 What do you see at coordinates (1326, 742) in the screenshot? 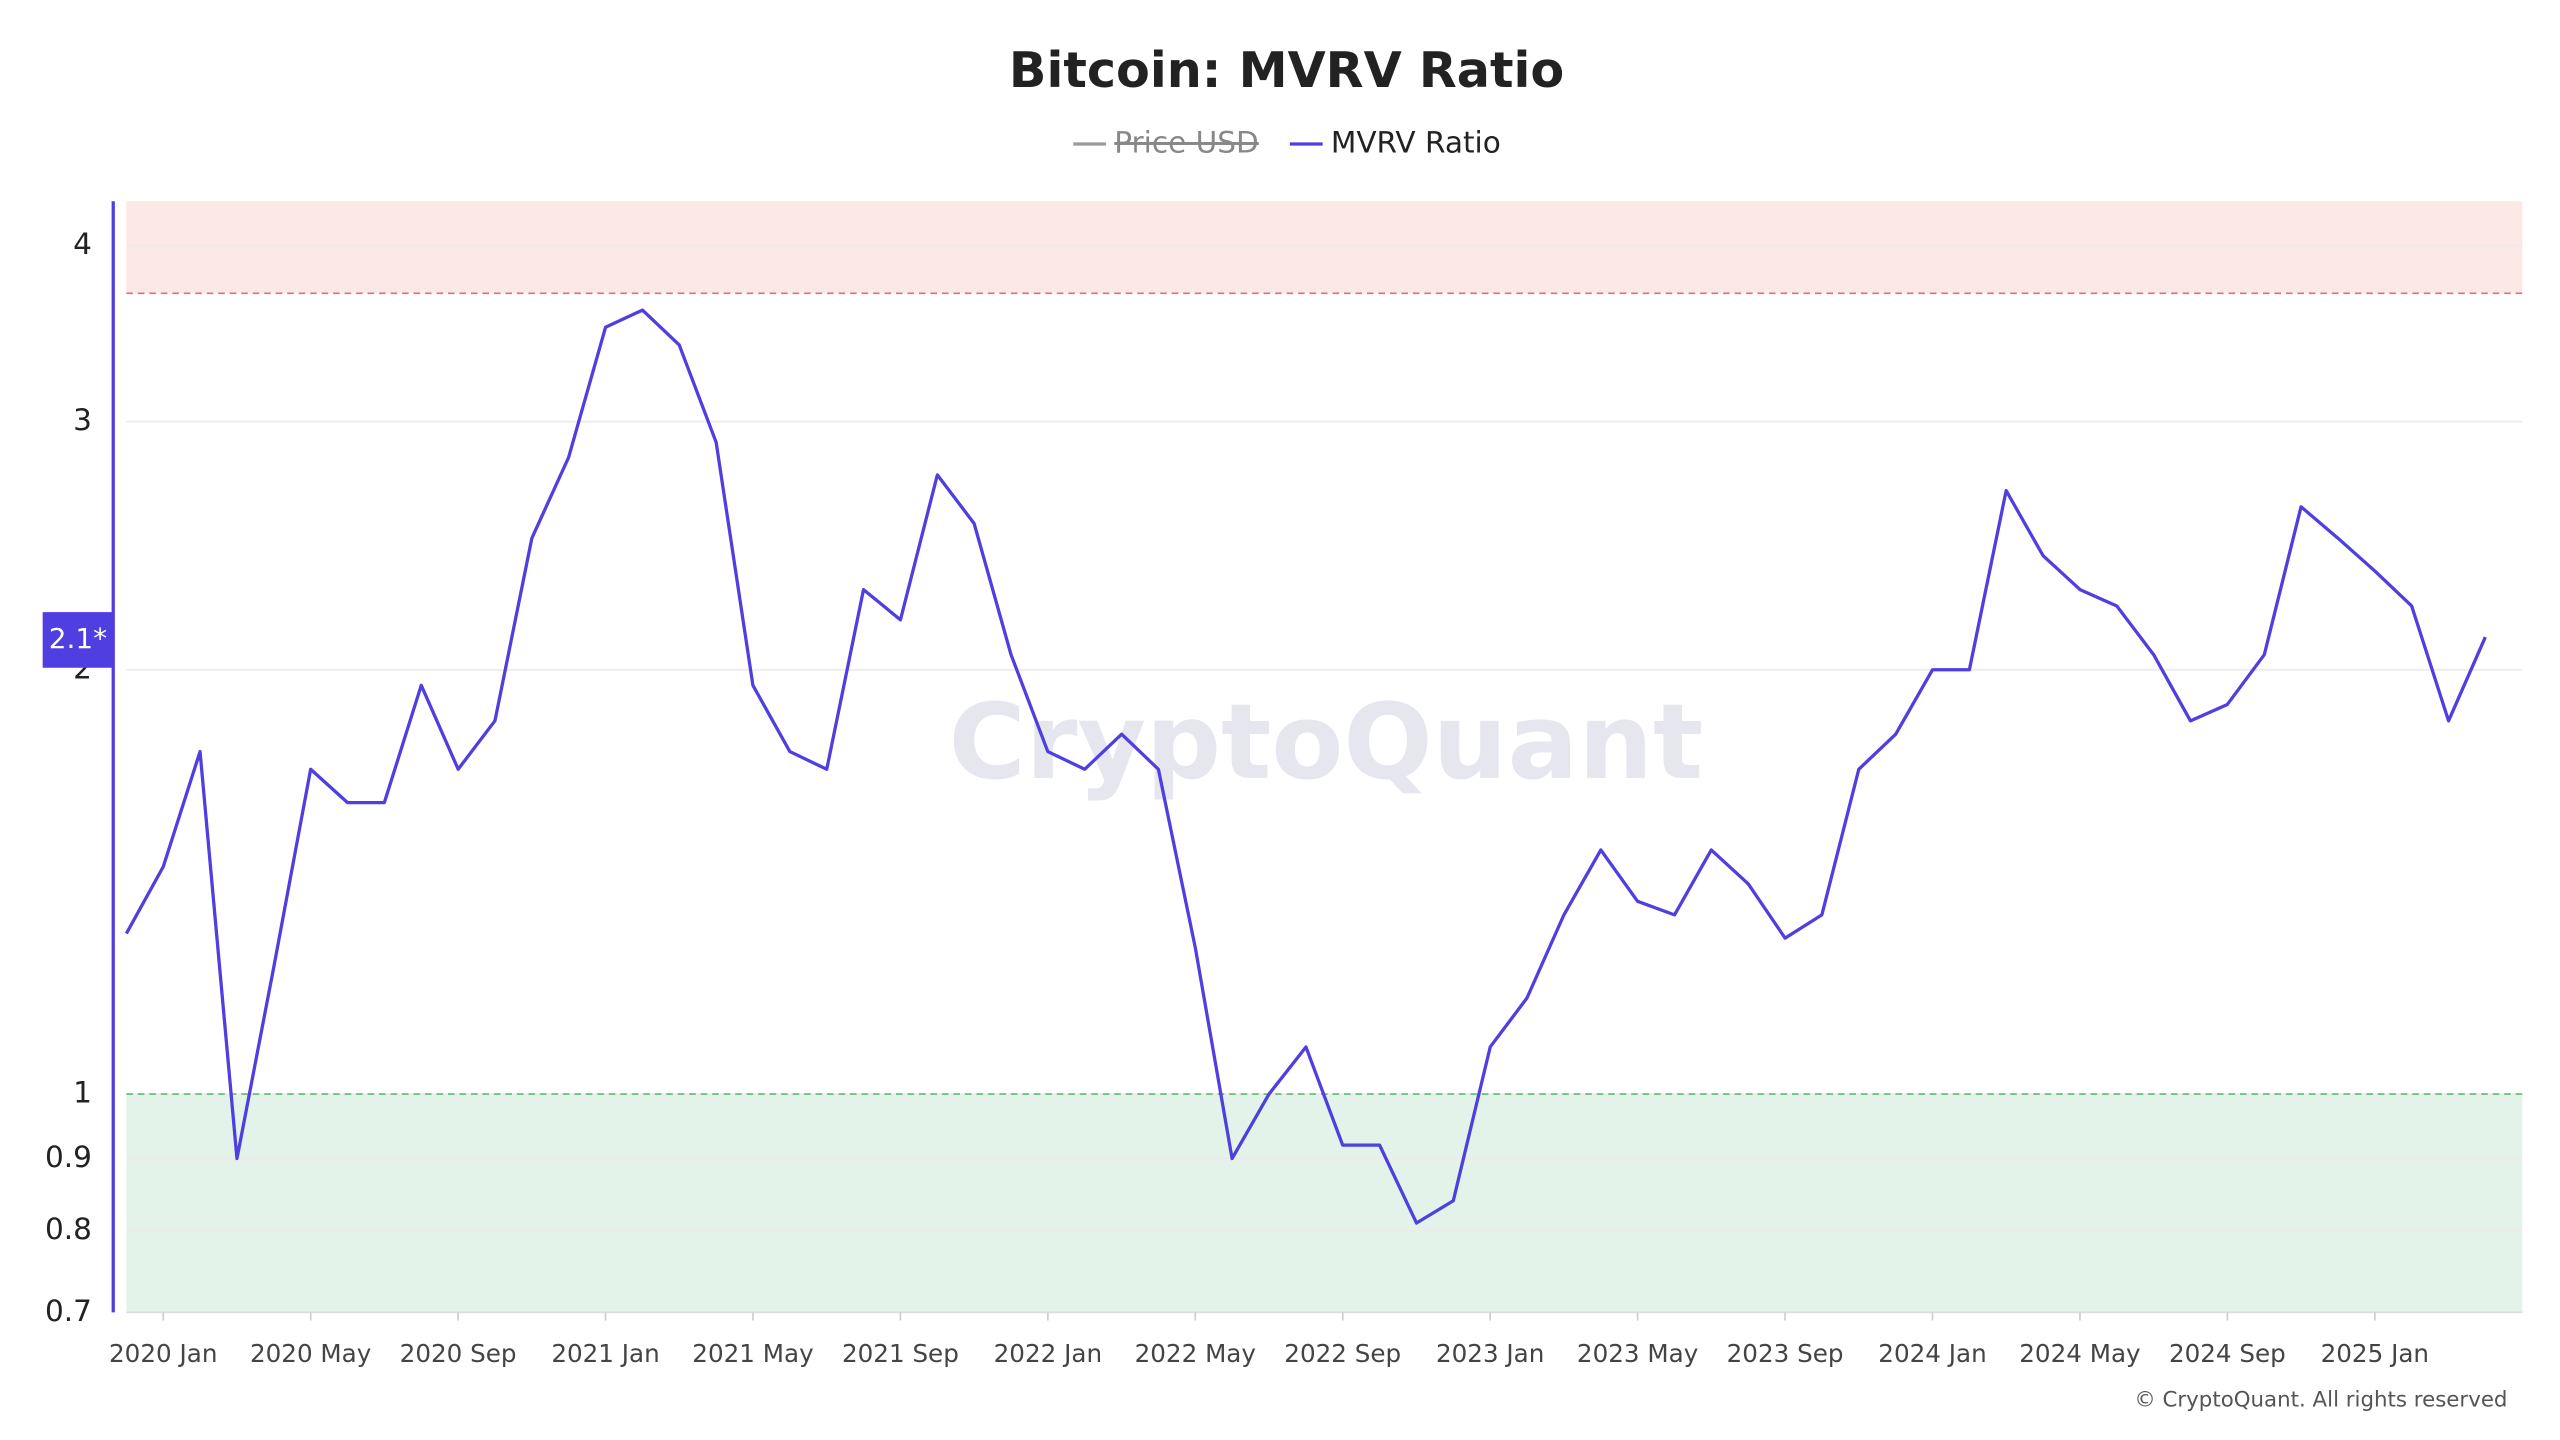
I see `watermark: CryptoQuant` at bounding box center [1326, 742].